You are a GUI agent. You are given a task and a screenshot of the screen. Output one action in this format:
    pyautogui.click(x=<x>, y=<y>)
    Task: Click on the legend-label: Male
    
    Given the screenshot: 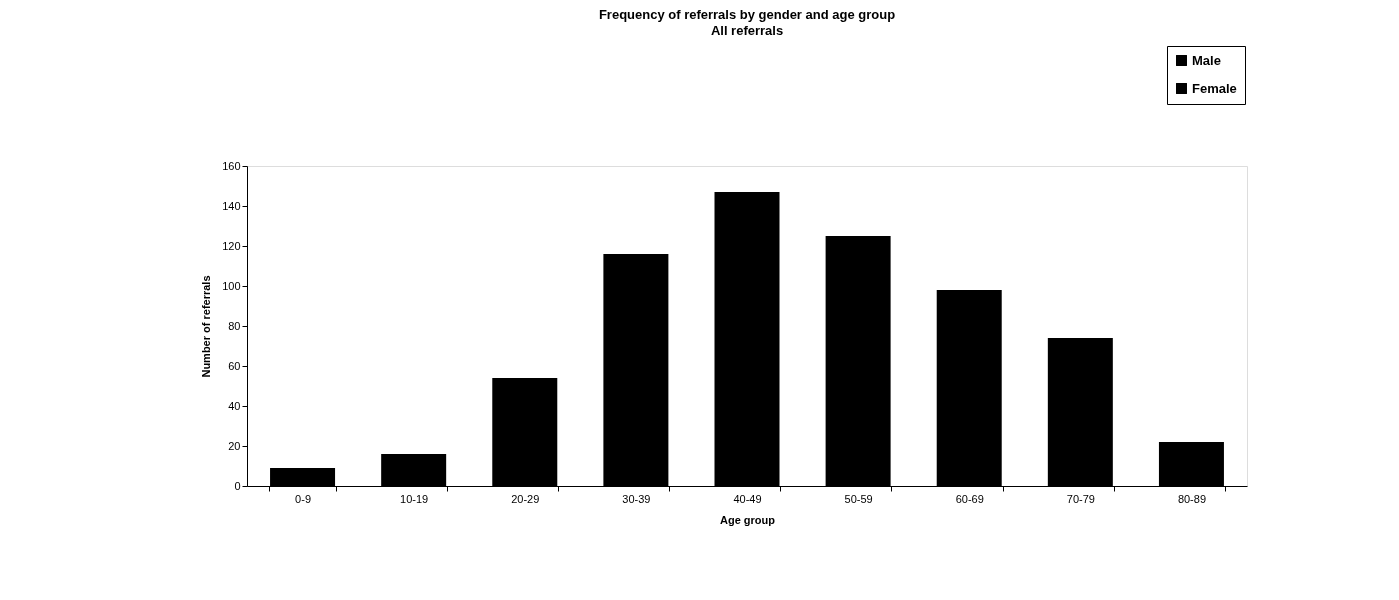 What is the action you would take?
    pyautogui.click(x=1206, y=60)
    